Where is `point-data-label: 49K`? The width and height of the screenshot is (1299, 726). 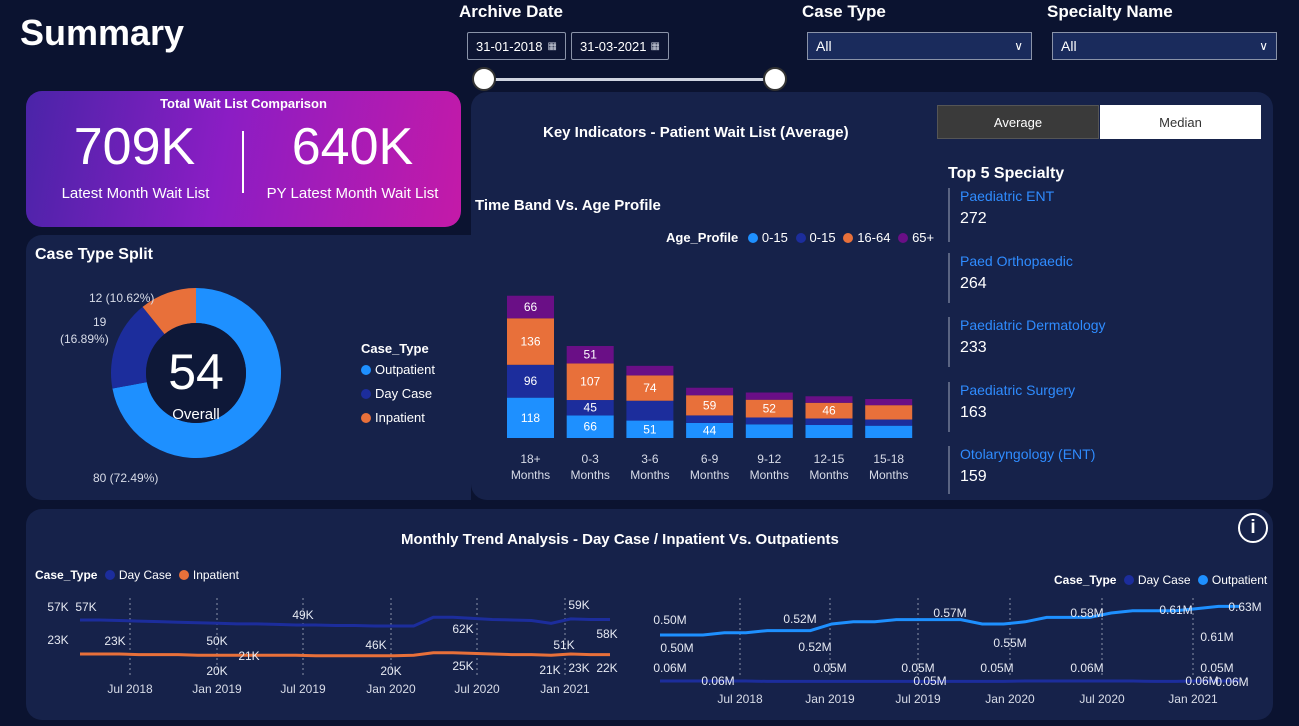 point-data-label: 49K is located at coordinates (302, 615).